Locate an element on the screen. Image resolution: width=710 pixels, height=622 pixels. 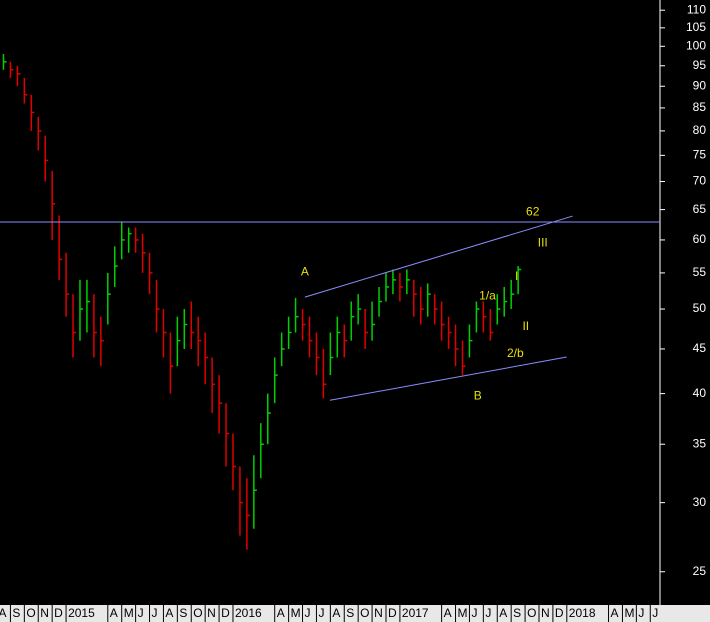
y-tick-label: 85 is located at coordinates (700, 107).